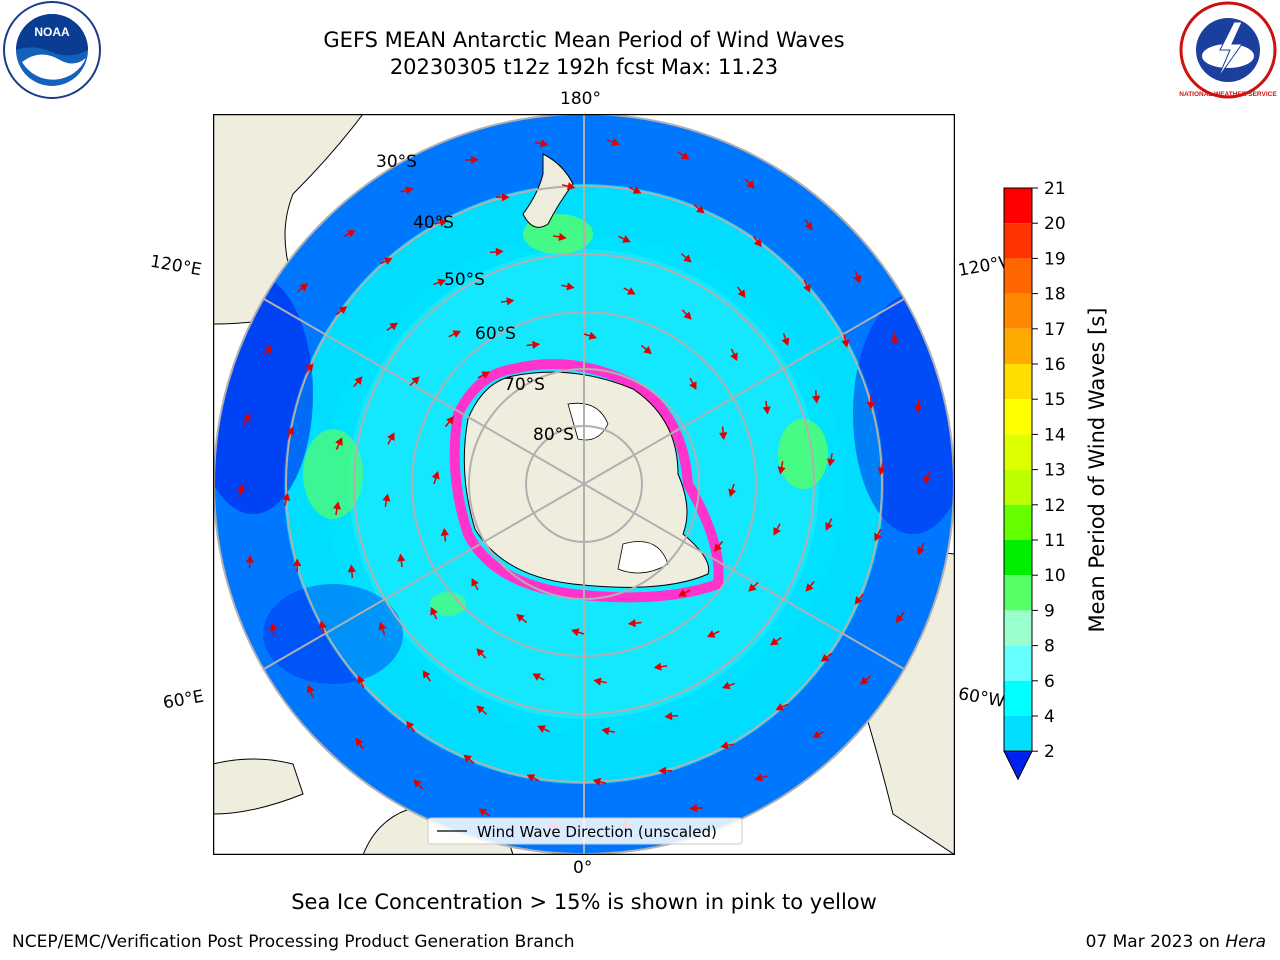  I want to click on nws-logo: NATIONAL WEATHER SERVICE, so click(1228, 50).